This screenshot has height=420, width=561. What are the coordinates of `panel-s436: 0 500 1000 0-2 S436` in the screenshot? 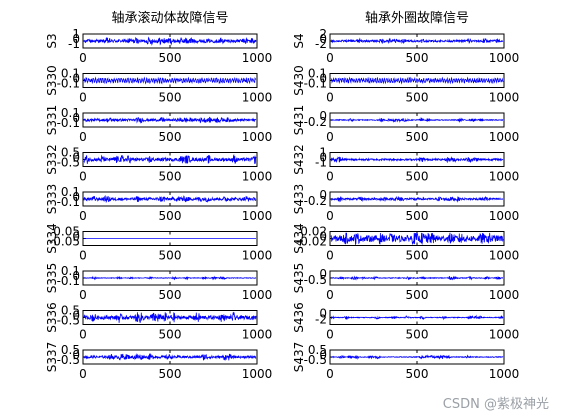 It's located at (405, 321).